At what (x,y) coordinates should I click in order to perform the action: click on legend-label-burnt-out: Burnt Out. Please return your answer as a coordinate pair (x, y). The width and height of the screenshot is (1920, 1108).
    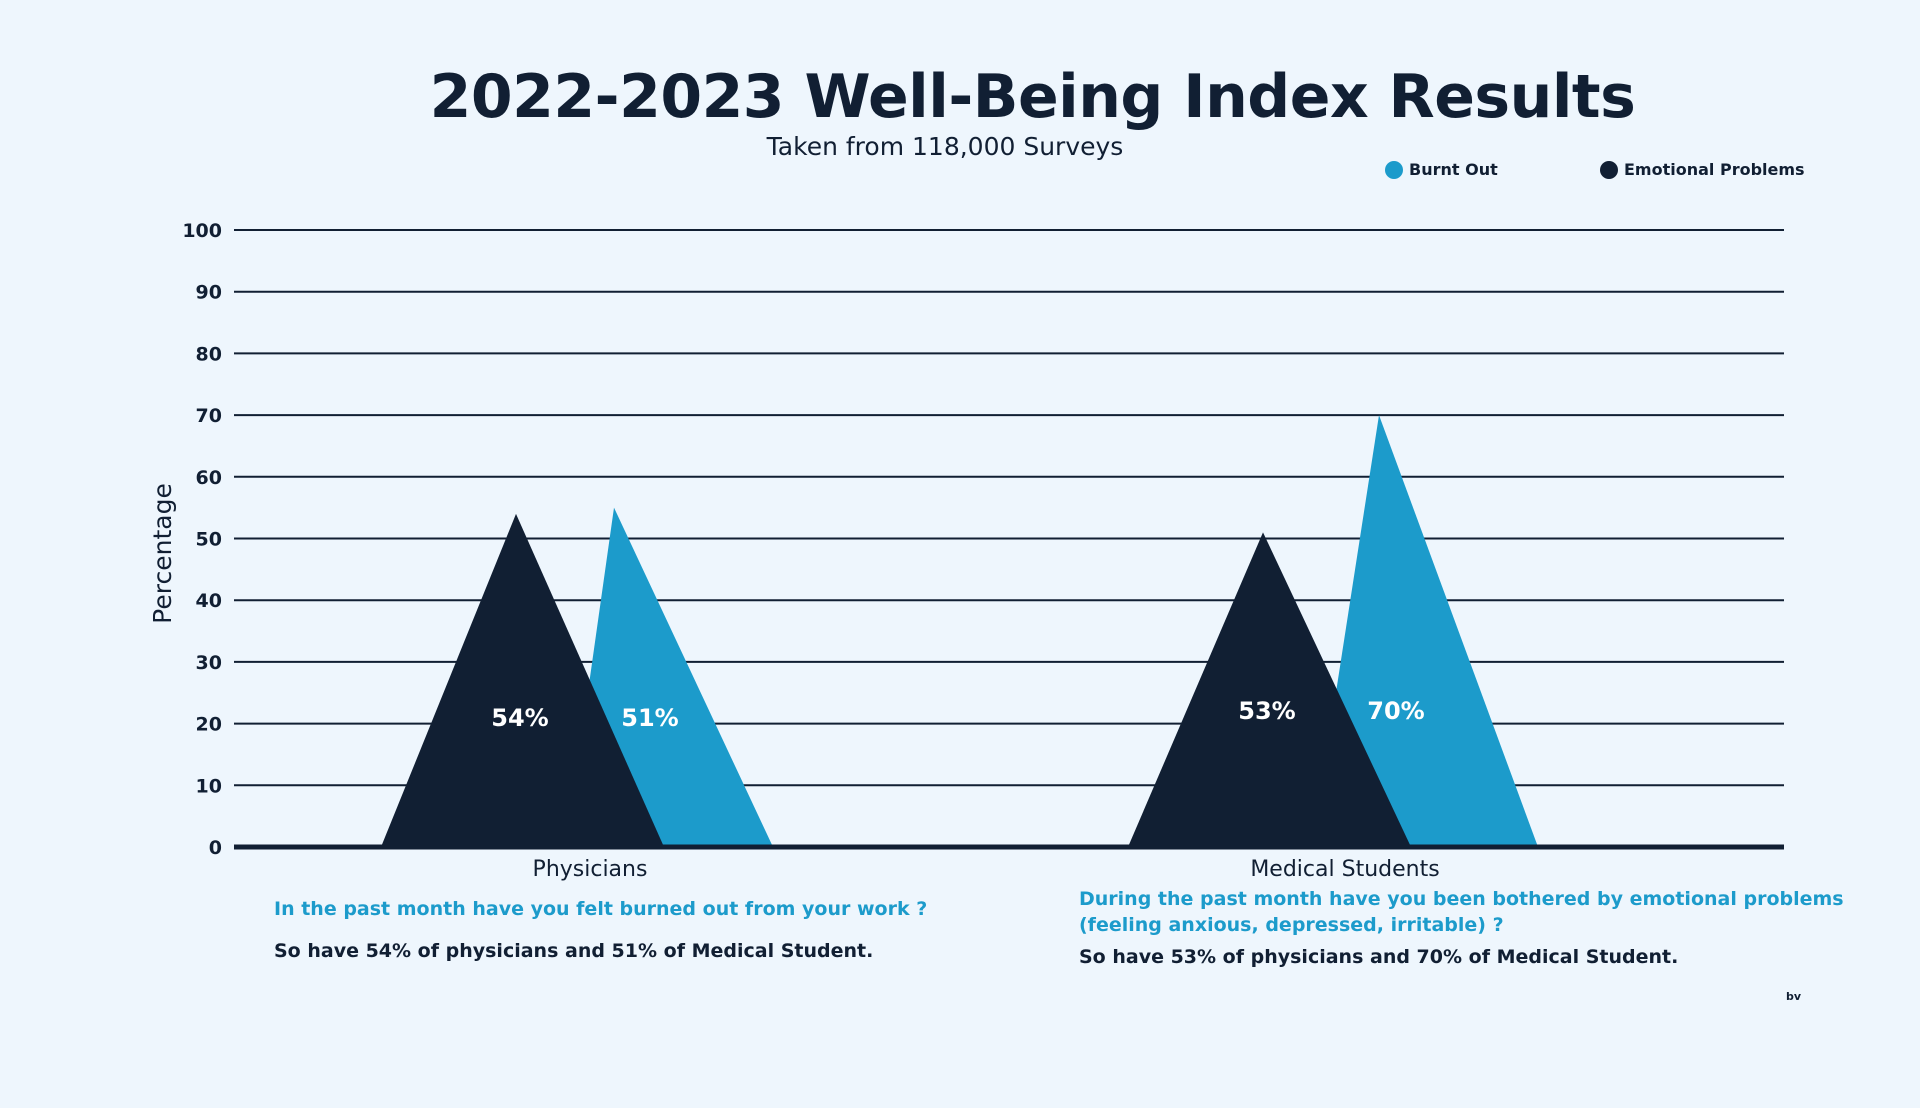
    Looking at the image, I should click on (1453, 169).